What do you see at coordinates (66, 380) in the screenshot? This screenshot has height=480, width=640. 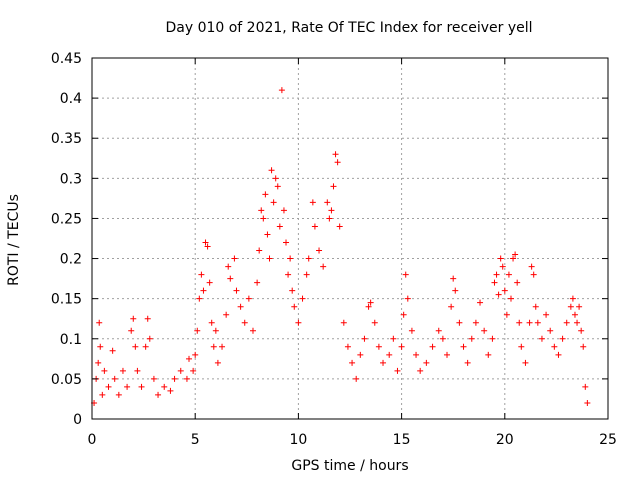 I see `y-tick-label: 0.05` at bounding box center [66, 380].